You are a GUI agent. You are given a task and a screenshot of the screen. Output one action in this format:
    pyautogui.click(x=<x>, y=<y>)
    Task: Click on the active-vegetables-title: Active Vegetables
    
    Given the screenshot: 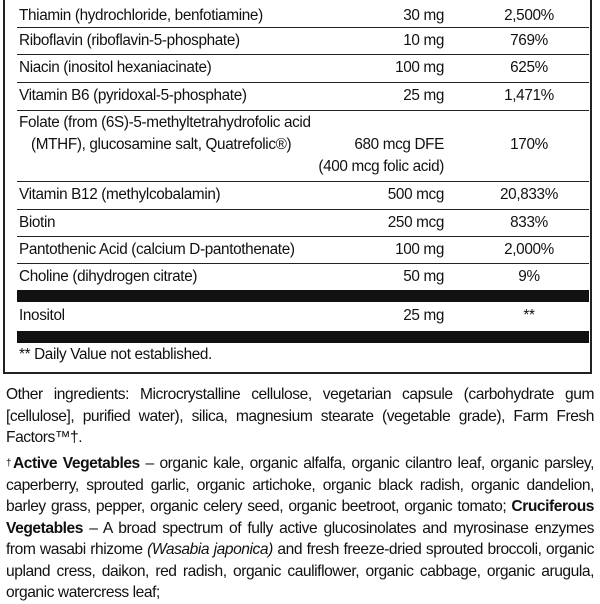 What is the action you would take?
    pyautogui.click(x=76, y=463)
    